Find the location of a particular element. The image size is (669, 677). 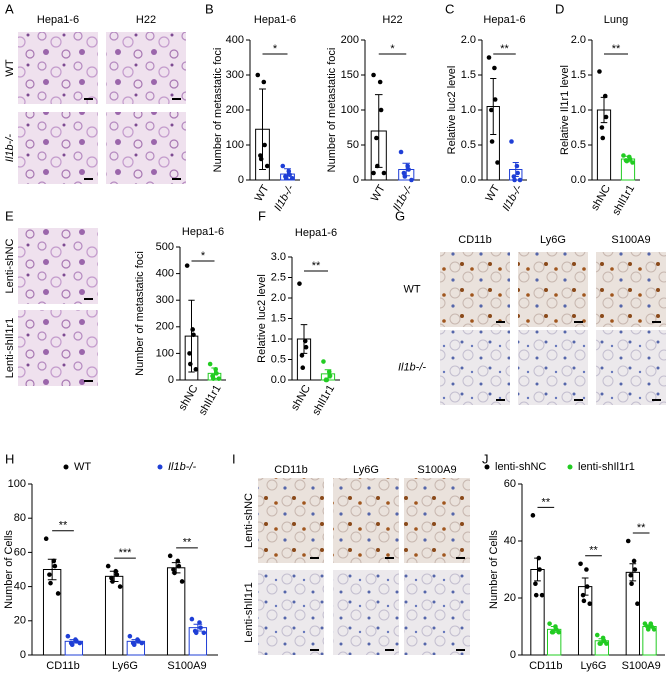

x-tick-label: Il1b-/- is located at coordinates (512, 198).